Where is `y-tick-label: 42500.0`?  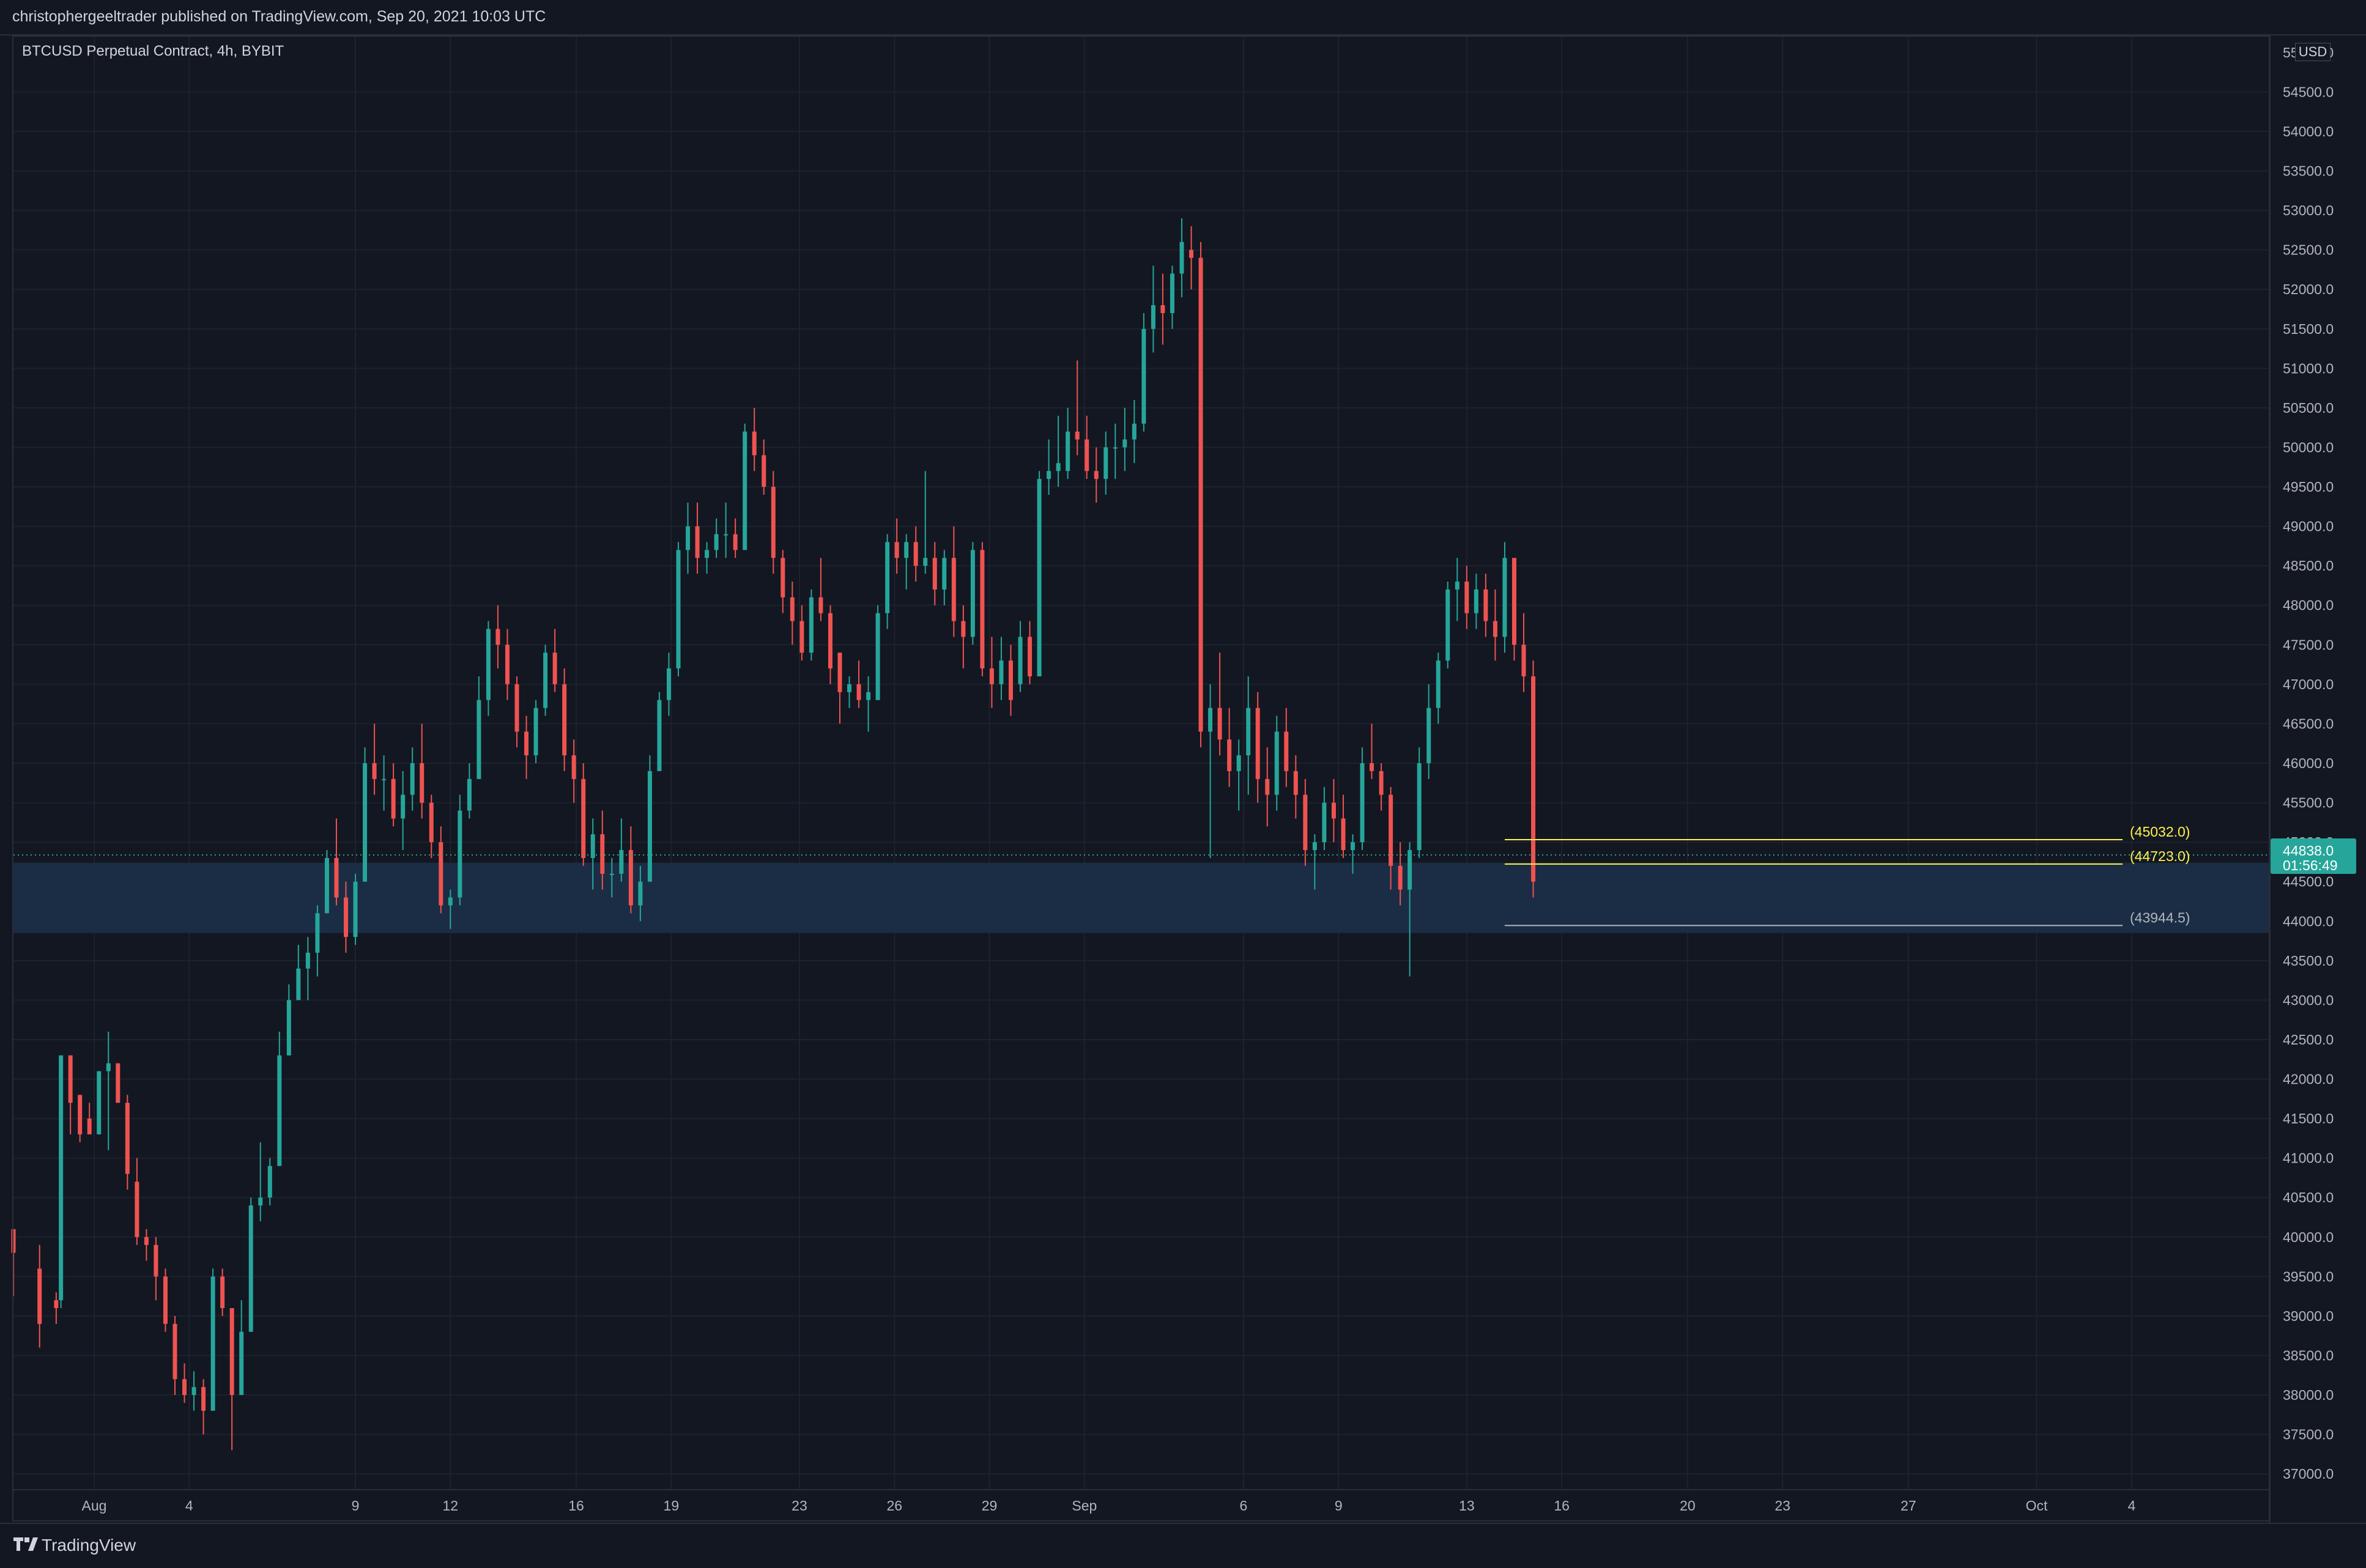
y-tick-label: 42500.0 is located at coordinates (2309, 1040).